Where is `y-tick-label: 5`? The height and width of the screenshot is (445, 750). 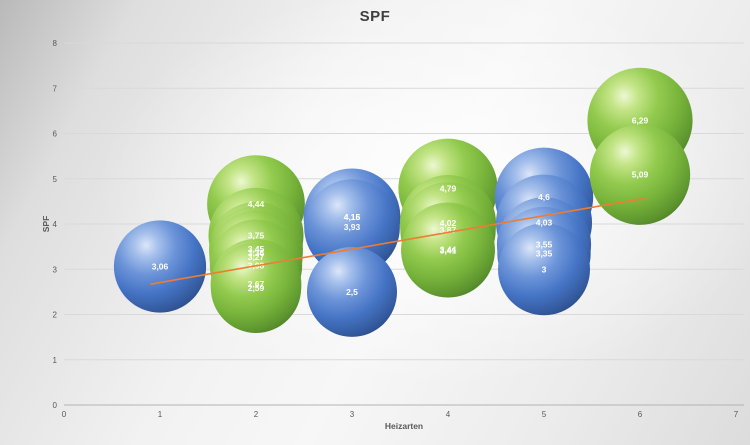
y-tick-label: 5 is located at coordinates (55, 179).